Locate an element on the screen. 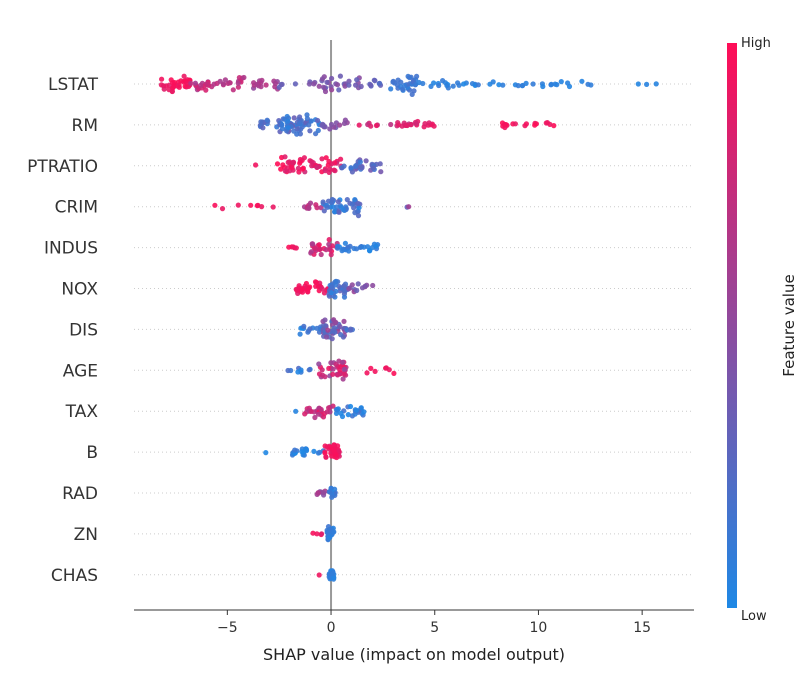 Image resolution: width=811 pixels, height=675 pixels. feature-points-rad is located at coordinates (326, 492).